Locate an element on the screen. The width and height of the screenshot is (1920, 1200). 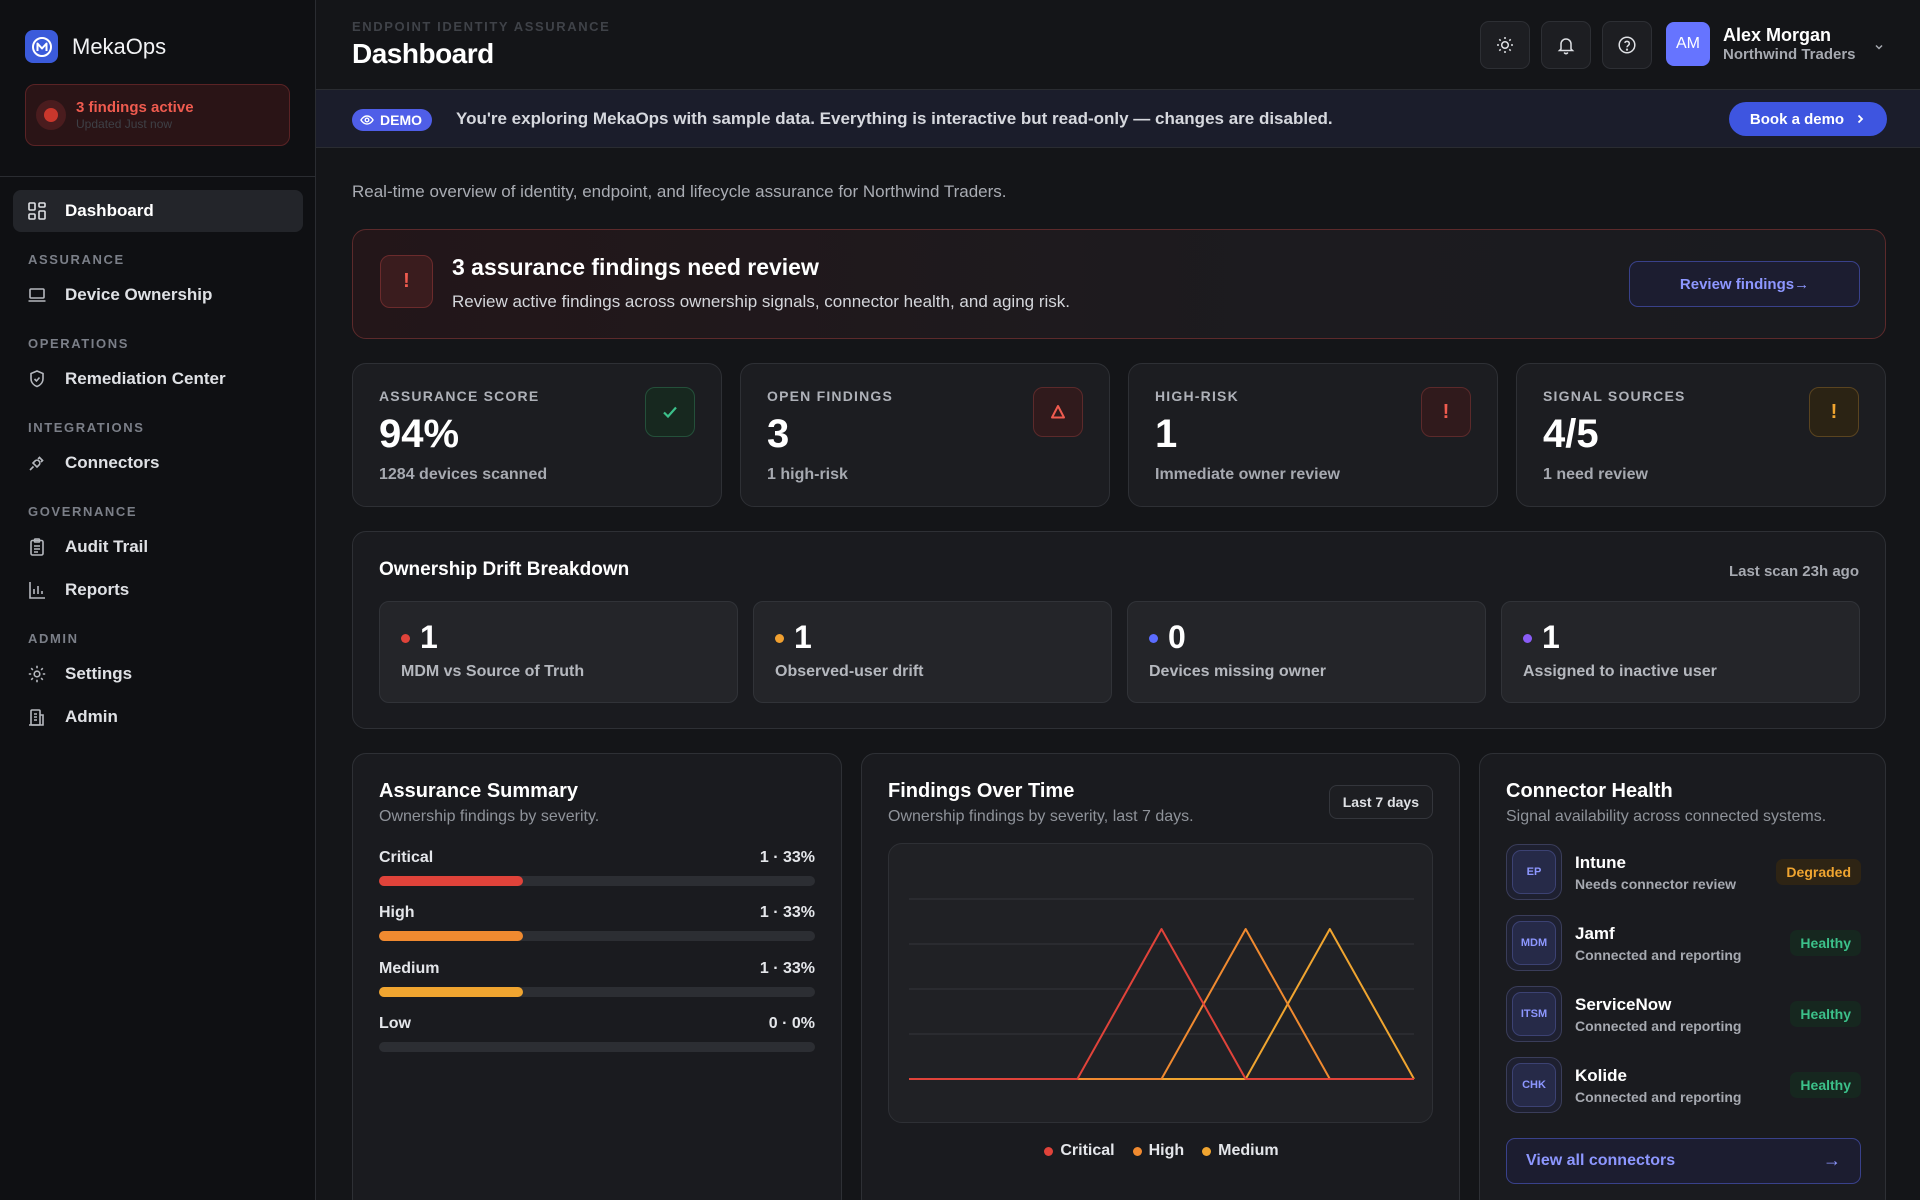
kpi-open-findings: OPEN FINDINGS 3 1 high-risk is located at coordinates (925, 435).